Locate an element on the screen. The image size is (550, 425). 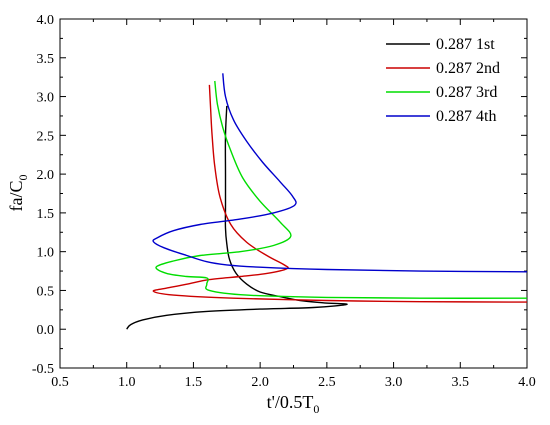
x-tick-label-2: 1.5 is located at coordinates (194, 382).